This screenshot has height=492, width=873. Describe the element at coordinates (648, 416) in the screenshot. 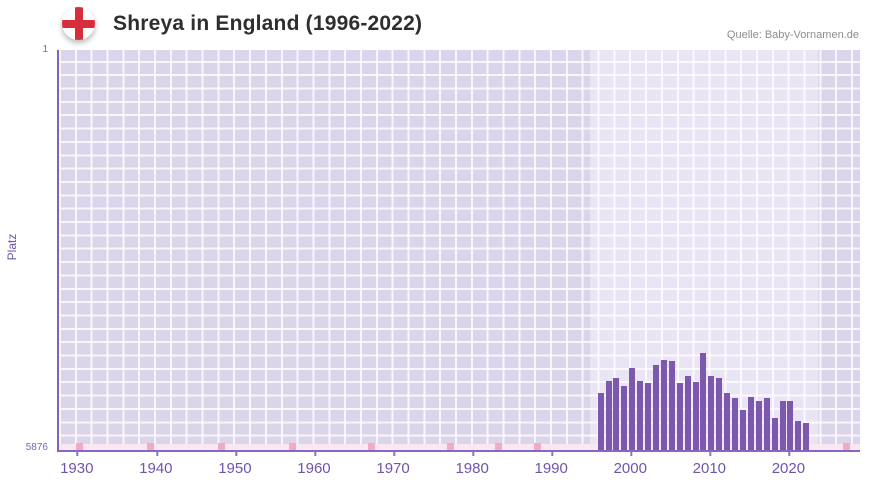

I see `bar-2002` at that location.